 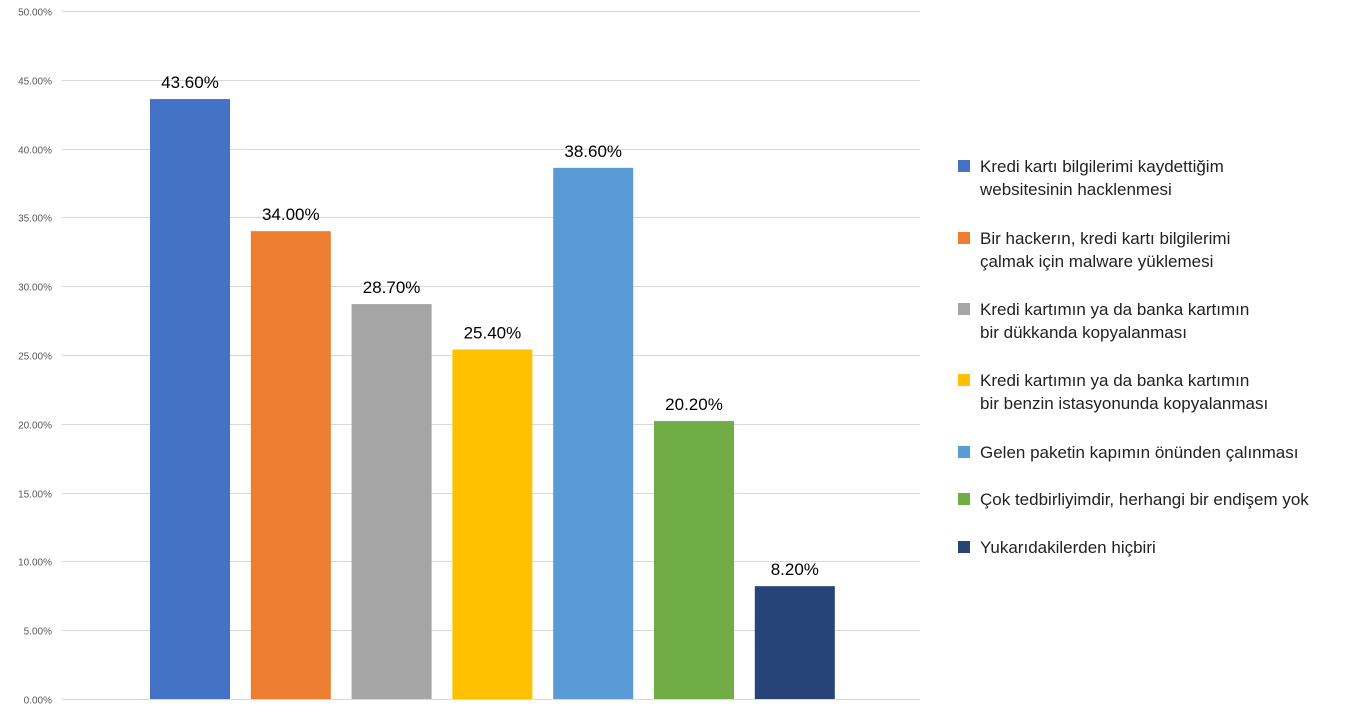 I want to click on y-tick-label: 20.00%, so click(x=35, y=426).